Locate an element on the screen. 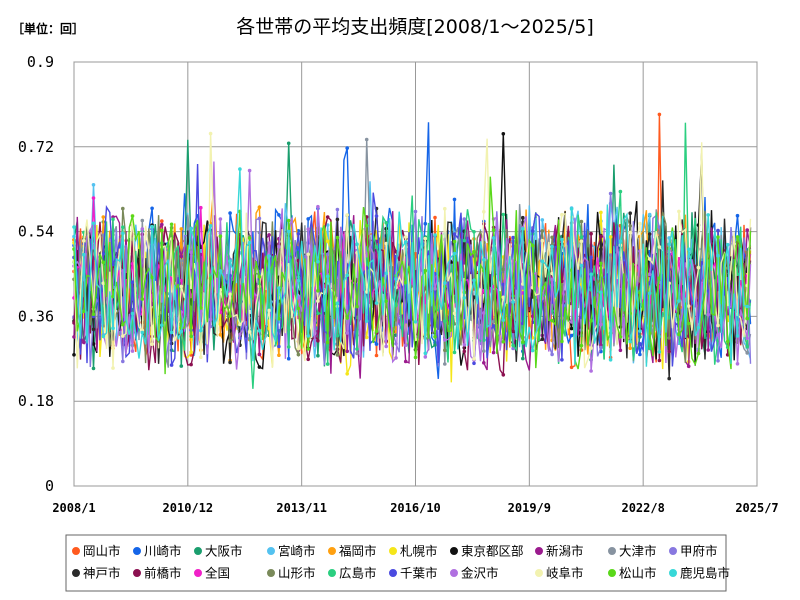 Image resolution: width=800 pixels, height=600 pixels. x-tick-label: 2016/10 is located at coordinates (415, 508).